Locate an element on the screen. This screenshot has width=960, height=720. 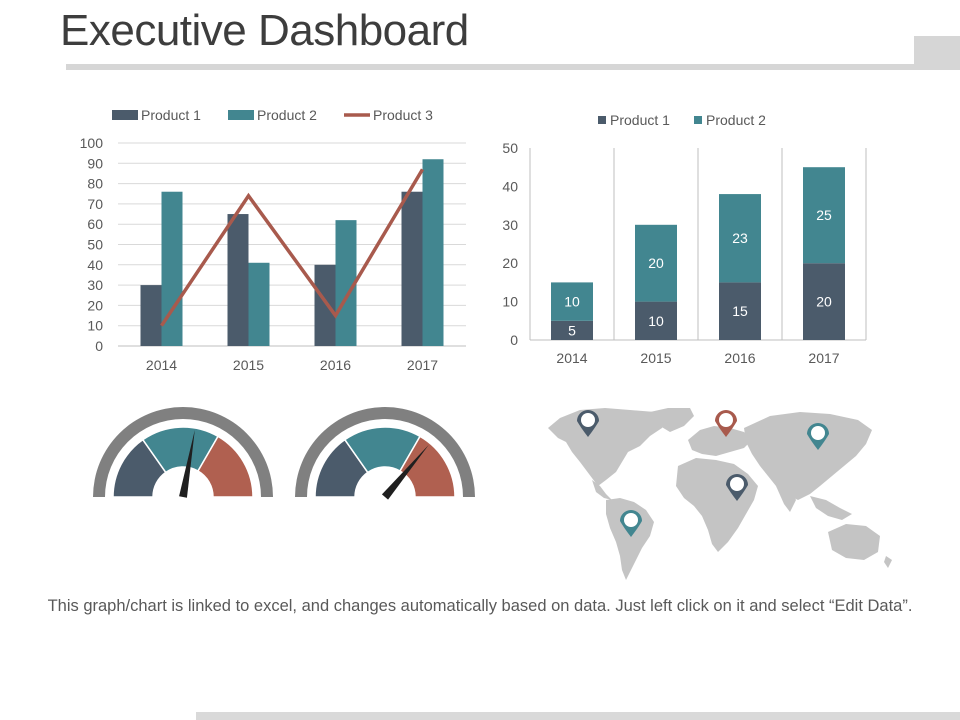
map-europe is located at coordinates (720, 441).